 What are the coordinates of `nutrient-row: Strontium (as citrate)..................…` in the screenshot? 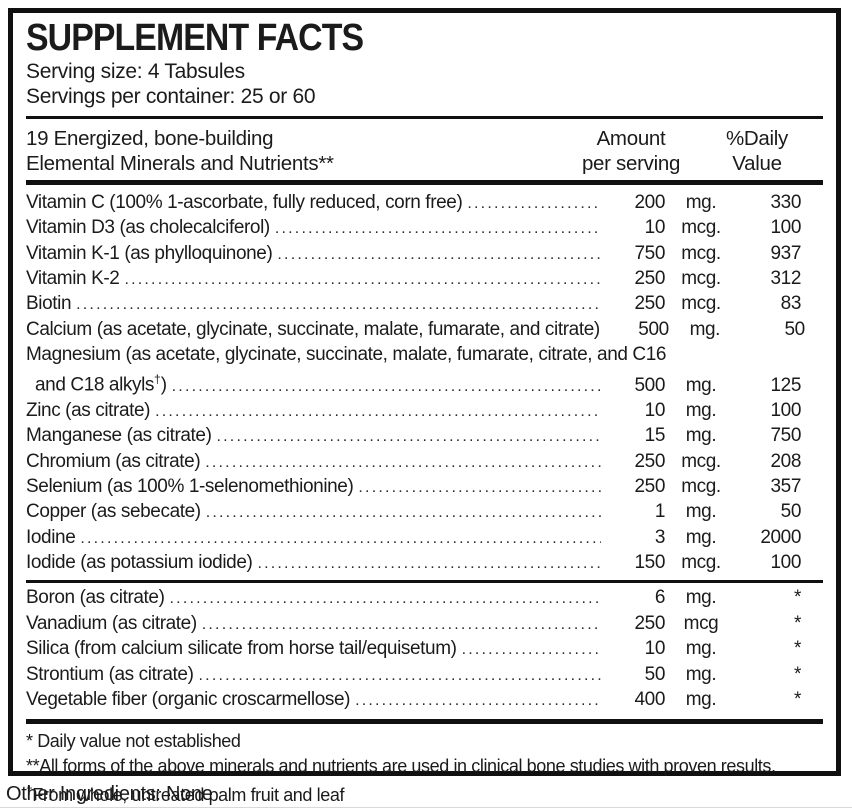 It's located at (424, 676).